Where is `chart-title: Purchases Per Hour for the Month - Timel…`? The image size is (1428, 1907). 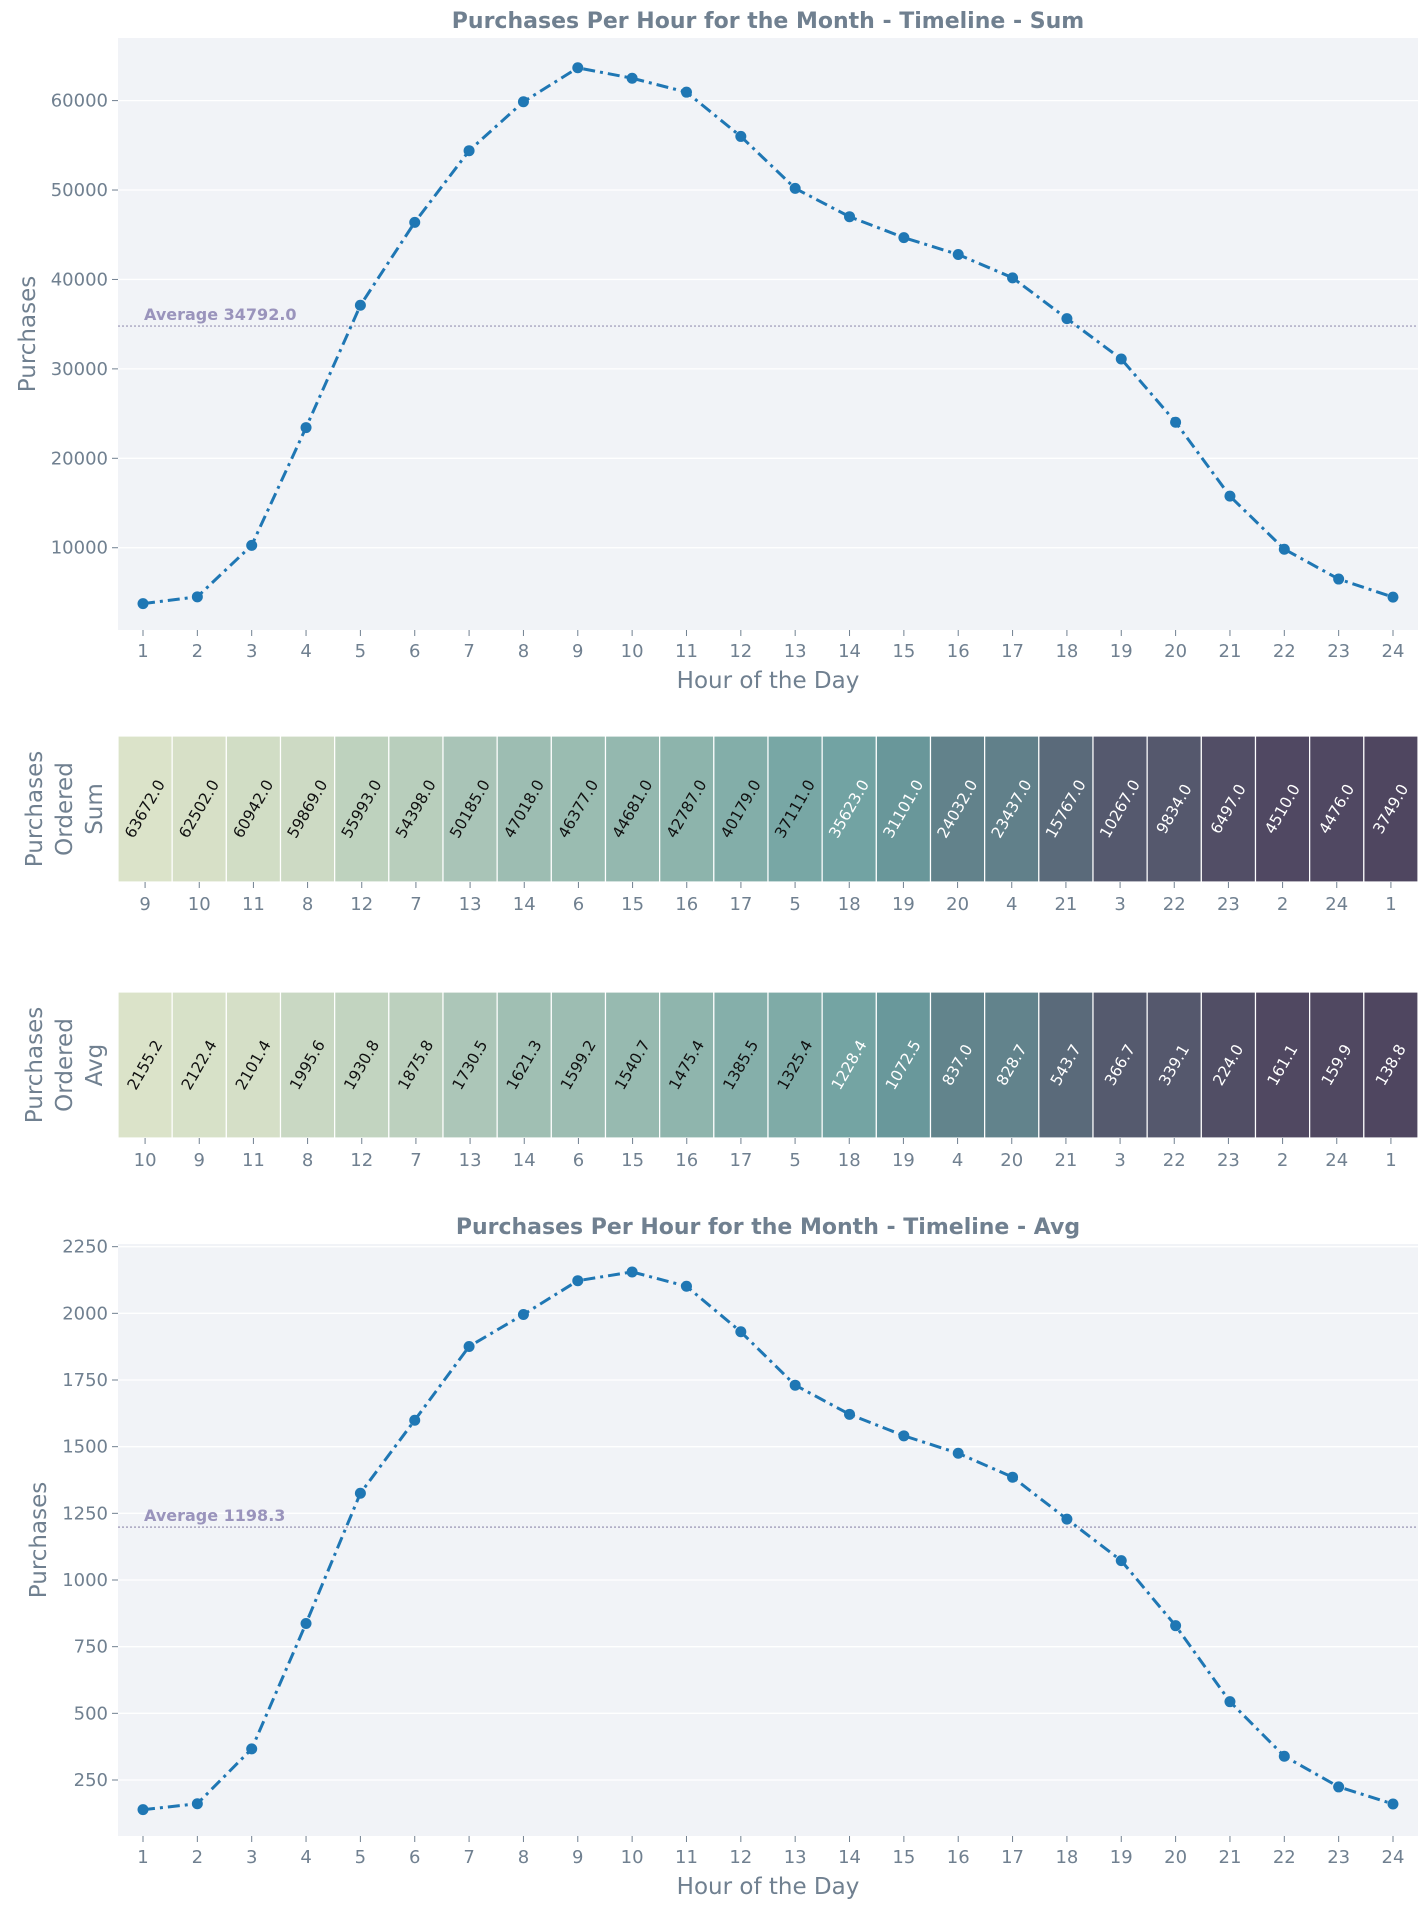 chart-title: Purchases Per Hour for the Month - Timel… is located at coordinates (768, 21).